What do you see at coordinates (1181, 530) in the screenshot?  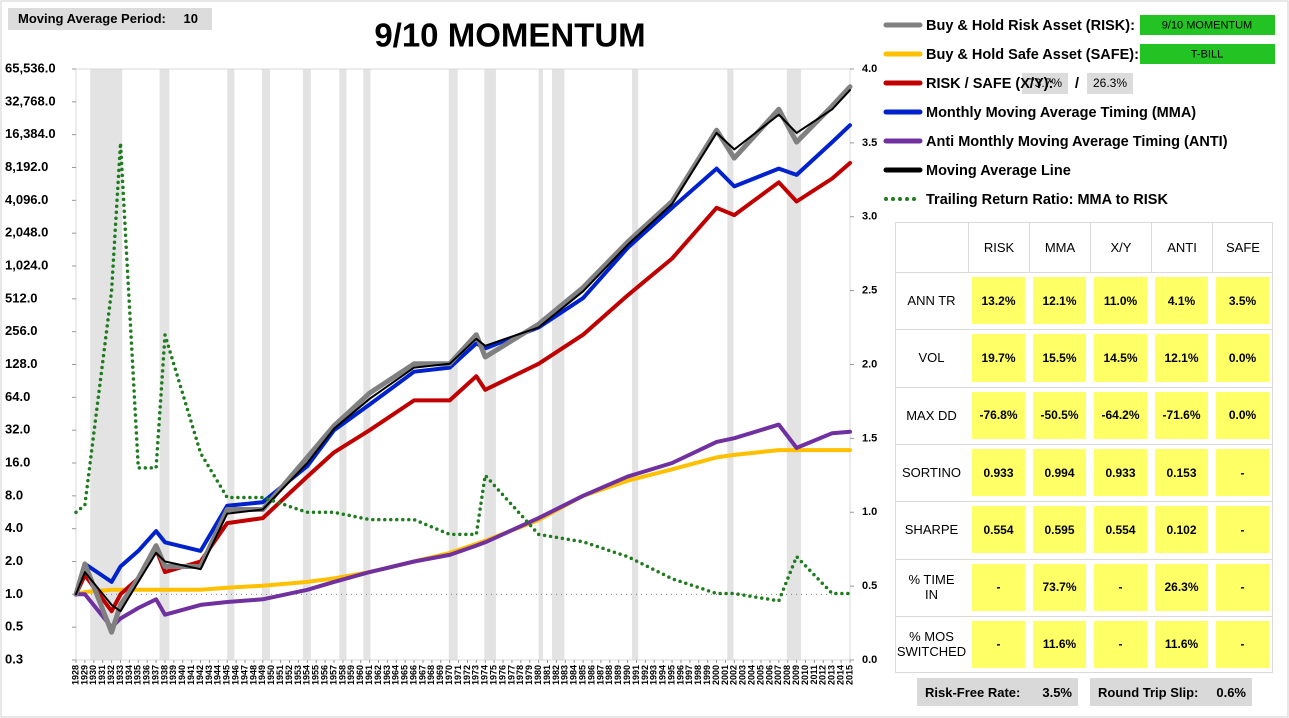 I see `stat-cell: 0.102` at bounding box center [1181, 530].